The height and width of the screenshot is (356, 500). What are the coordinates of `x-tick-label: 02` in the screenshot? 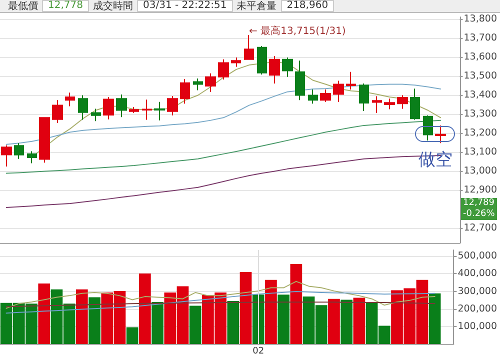 It's located at (258, 351).